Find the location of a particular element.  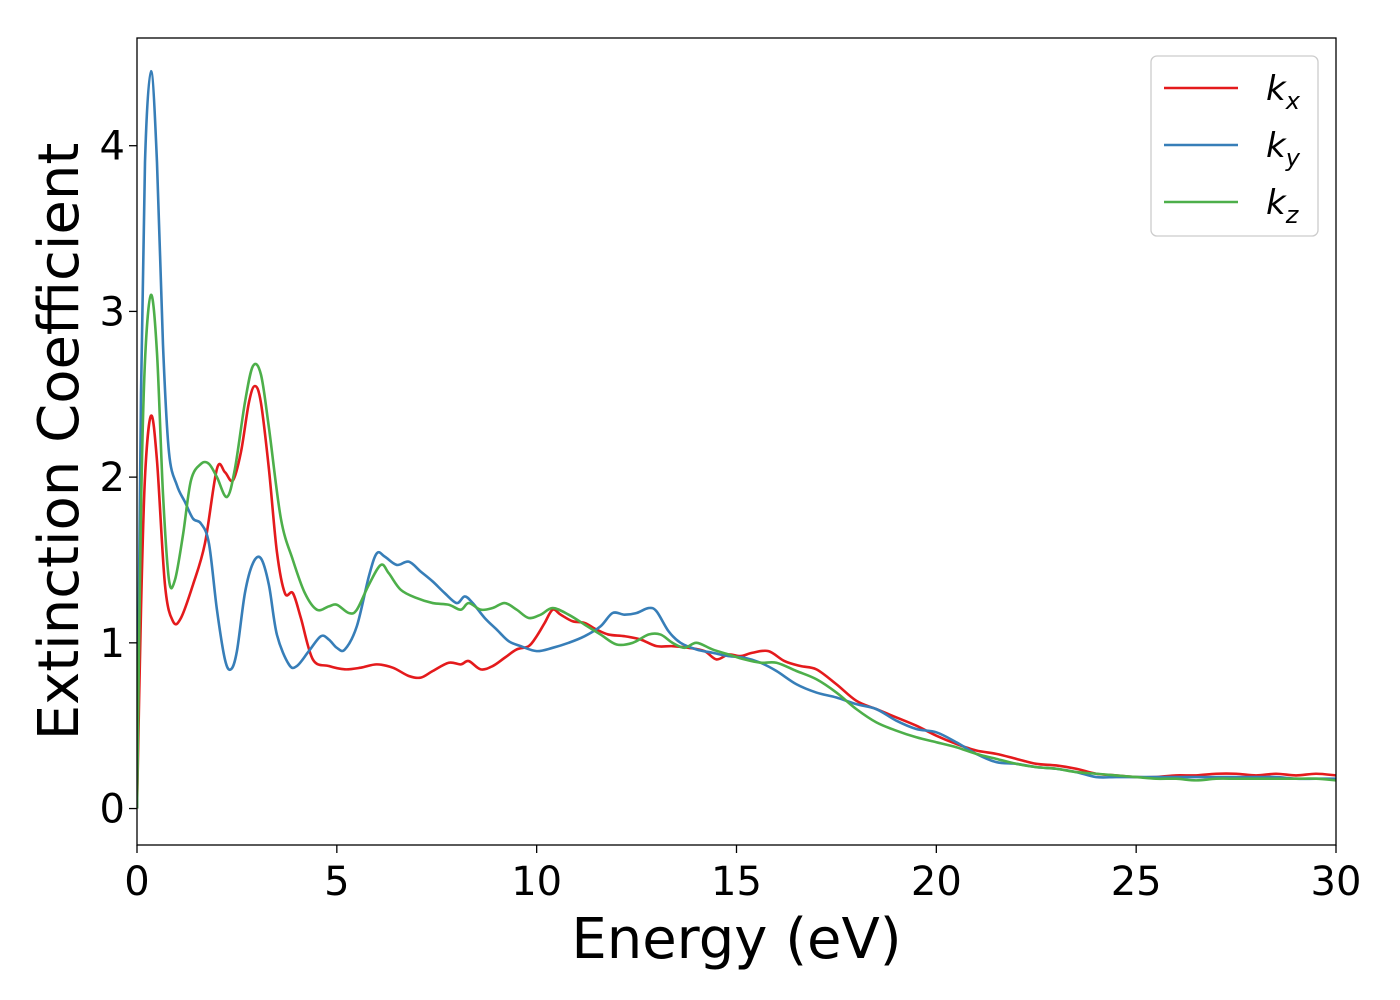

x-tick-label: 30 is located at coordinates (1336, 882).